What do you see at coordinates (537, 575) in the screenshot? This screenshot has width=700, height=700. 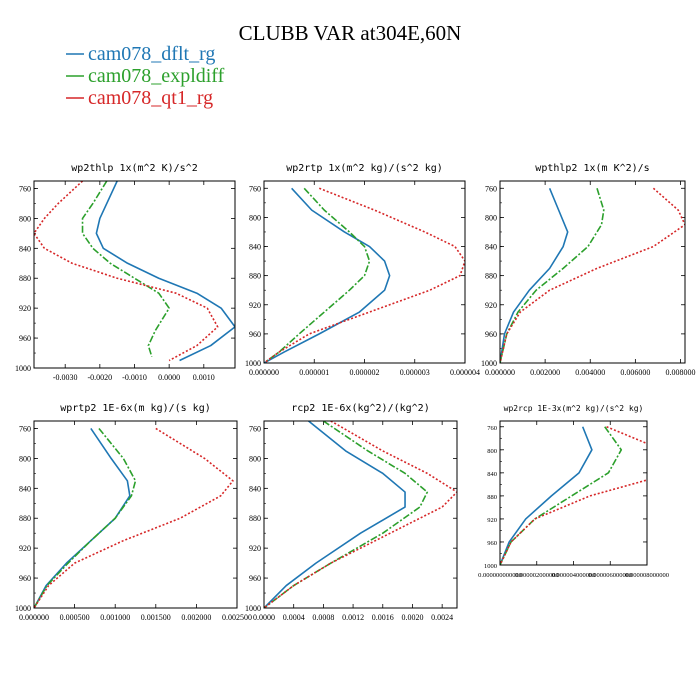 I see `x-tick-label: 0.000002000000` at bounding box center [537, 575].